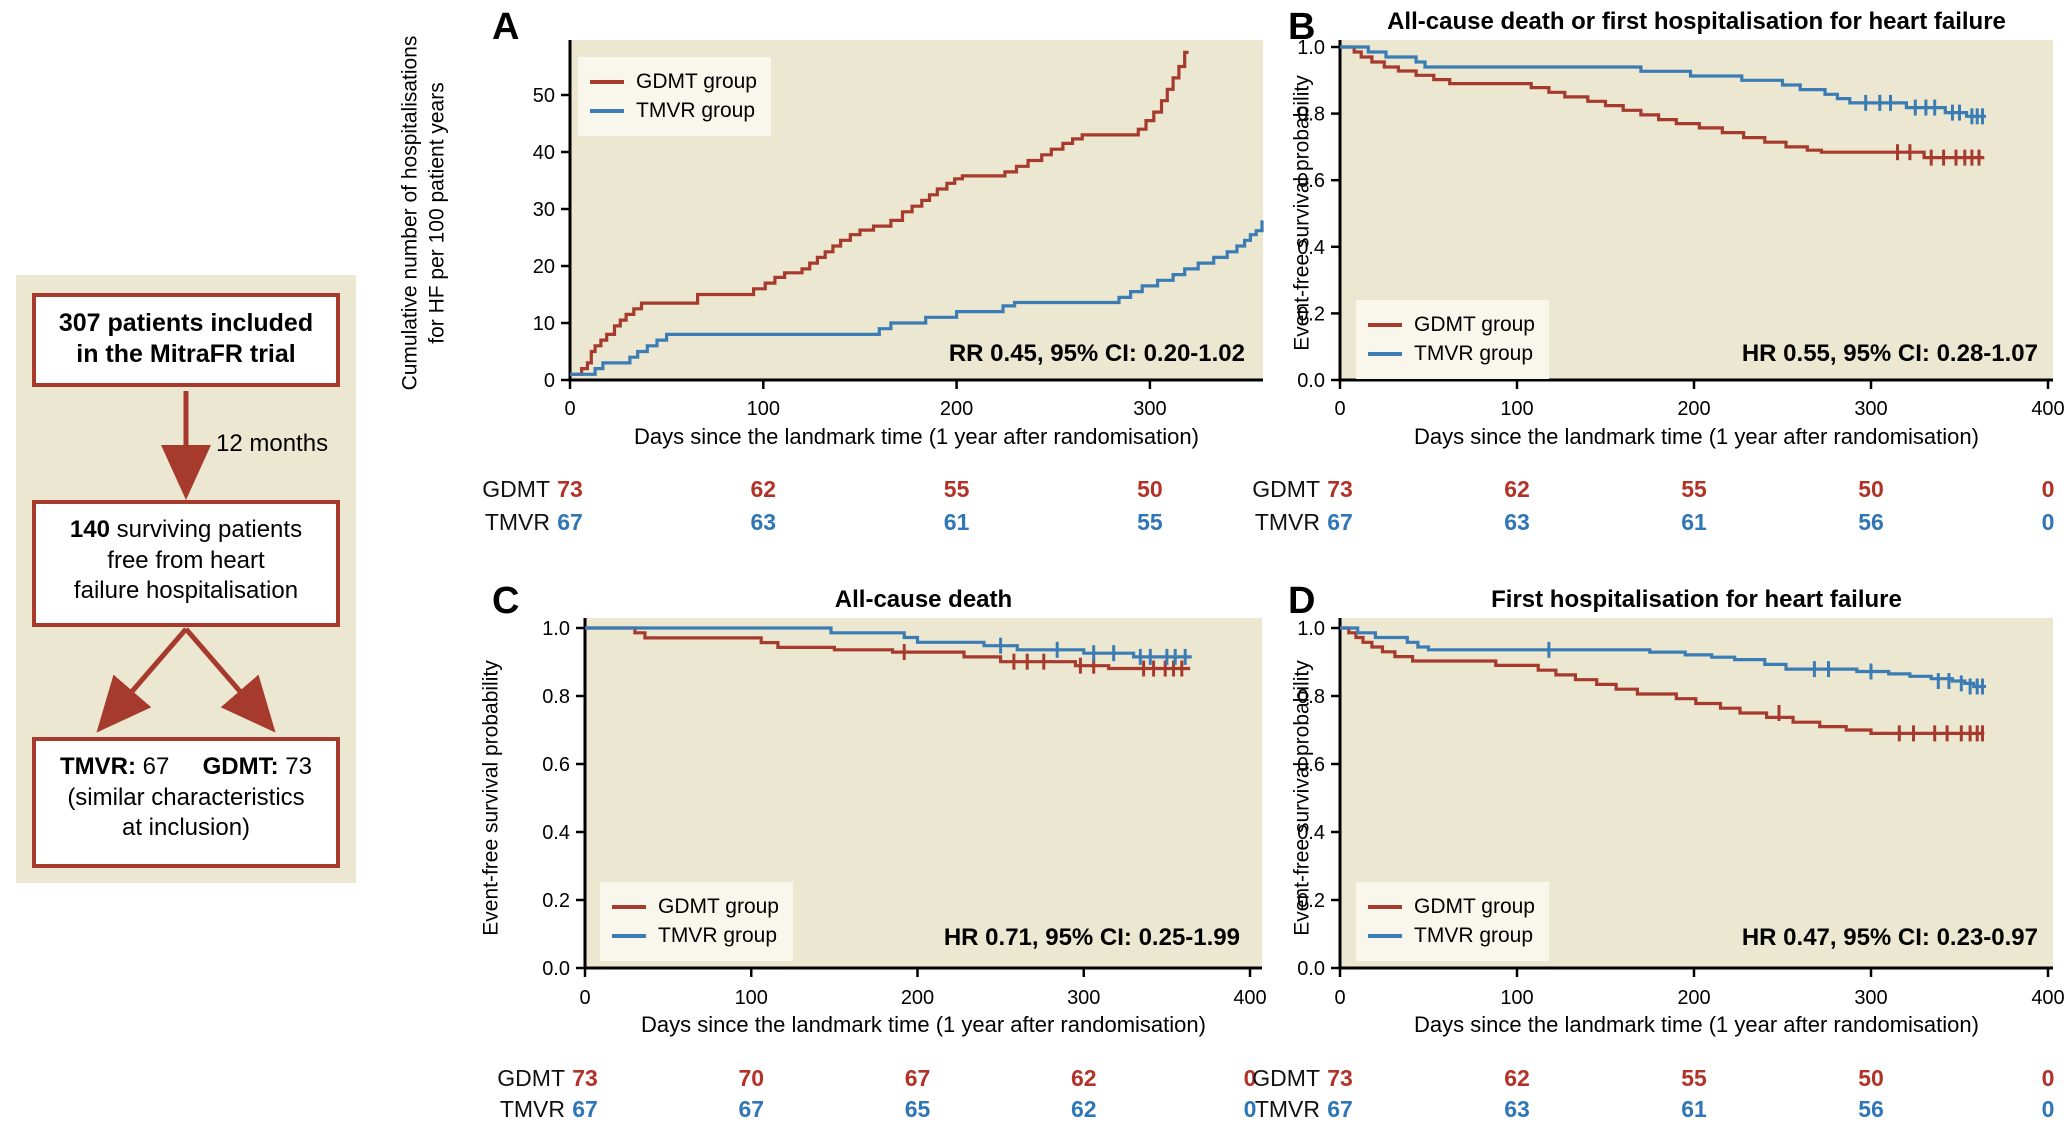  I want to click on panel-letter-a: A, so click(506, 27).